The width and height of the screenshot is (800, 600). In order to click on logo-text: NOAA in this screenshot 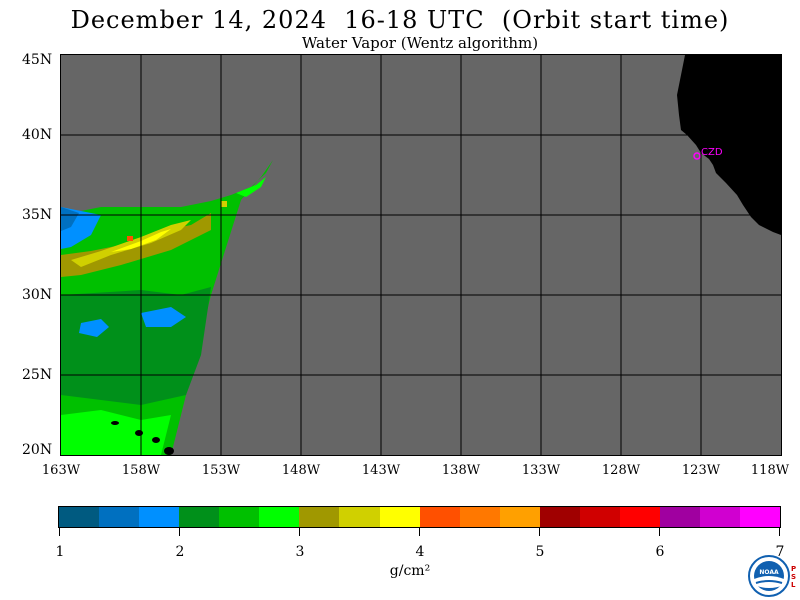, I will do `click(769, 572)`.